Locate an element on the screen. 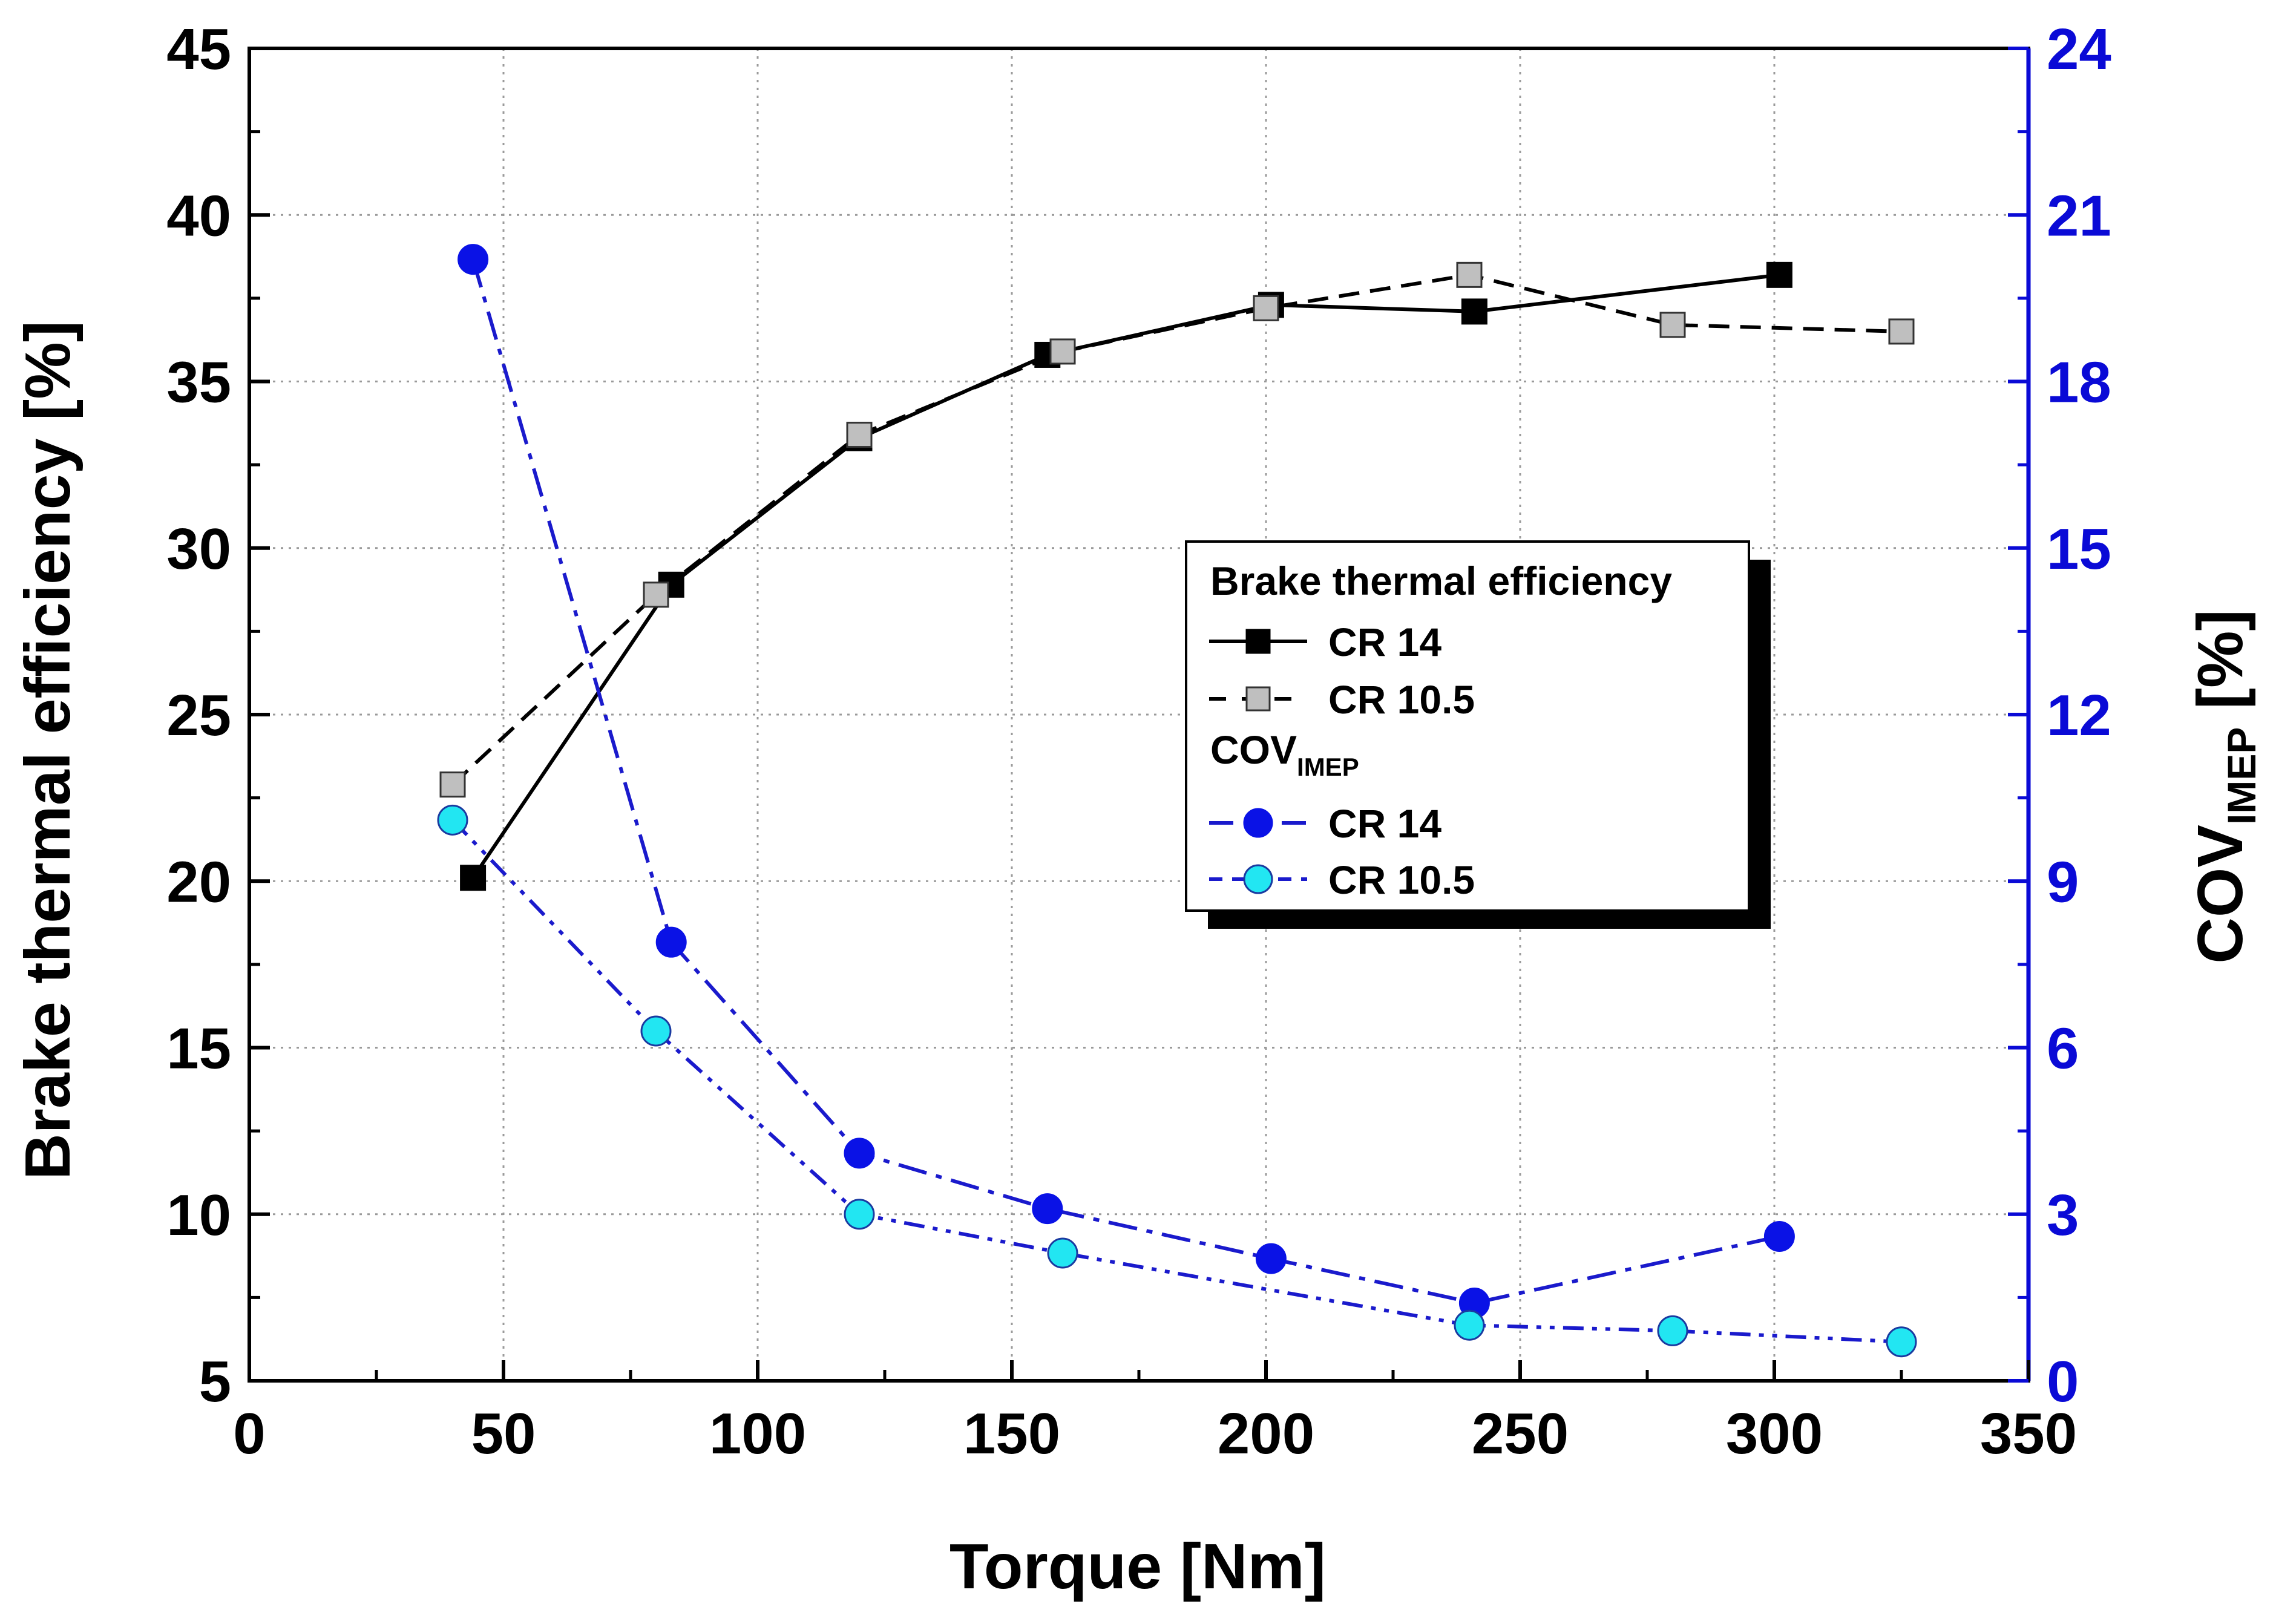  legend-title-cov-main: COV is located at coordinates (1253, 749).